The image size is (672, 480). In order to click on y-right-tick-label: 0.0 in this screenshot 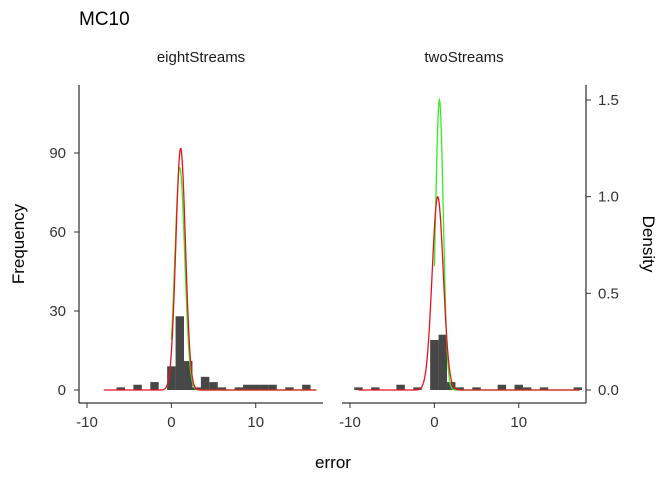, I will do `click(608, 390)`.